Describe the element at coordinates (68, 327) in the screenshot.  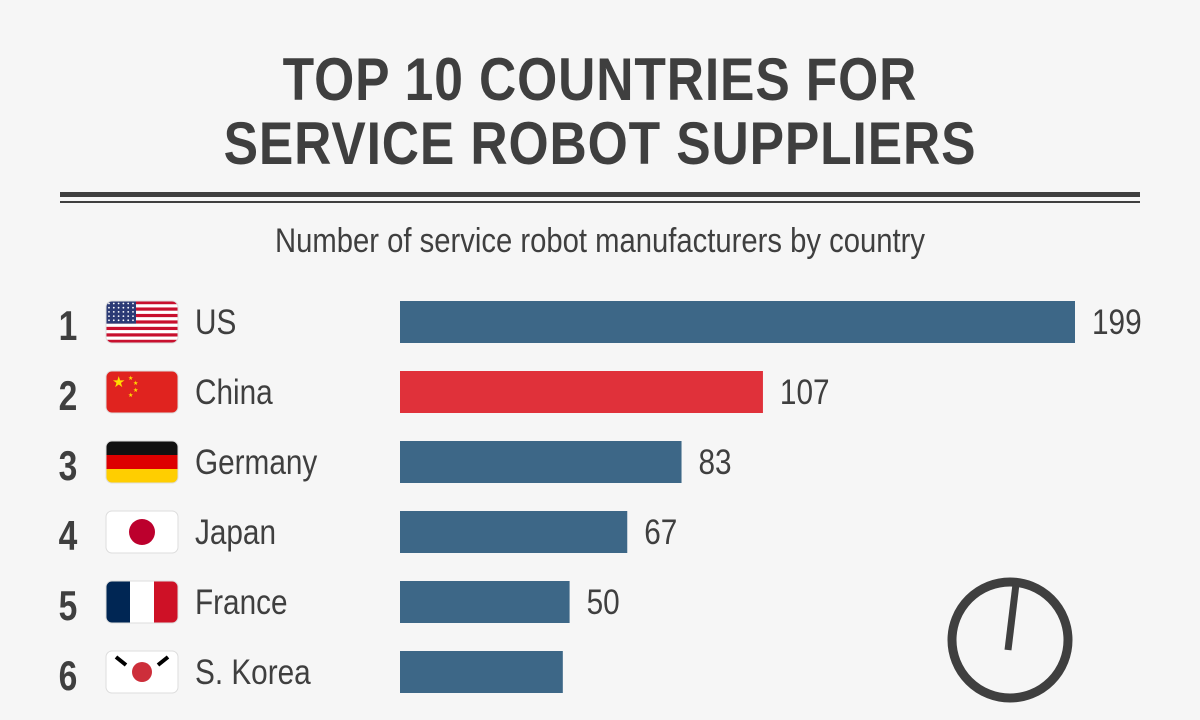
I see `rank-label: 1` at that location.